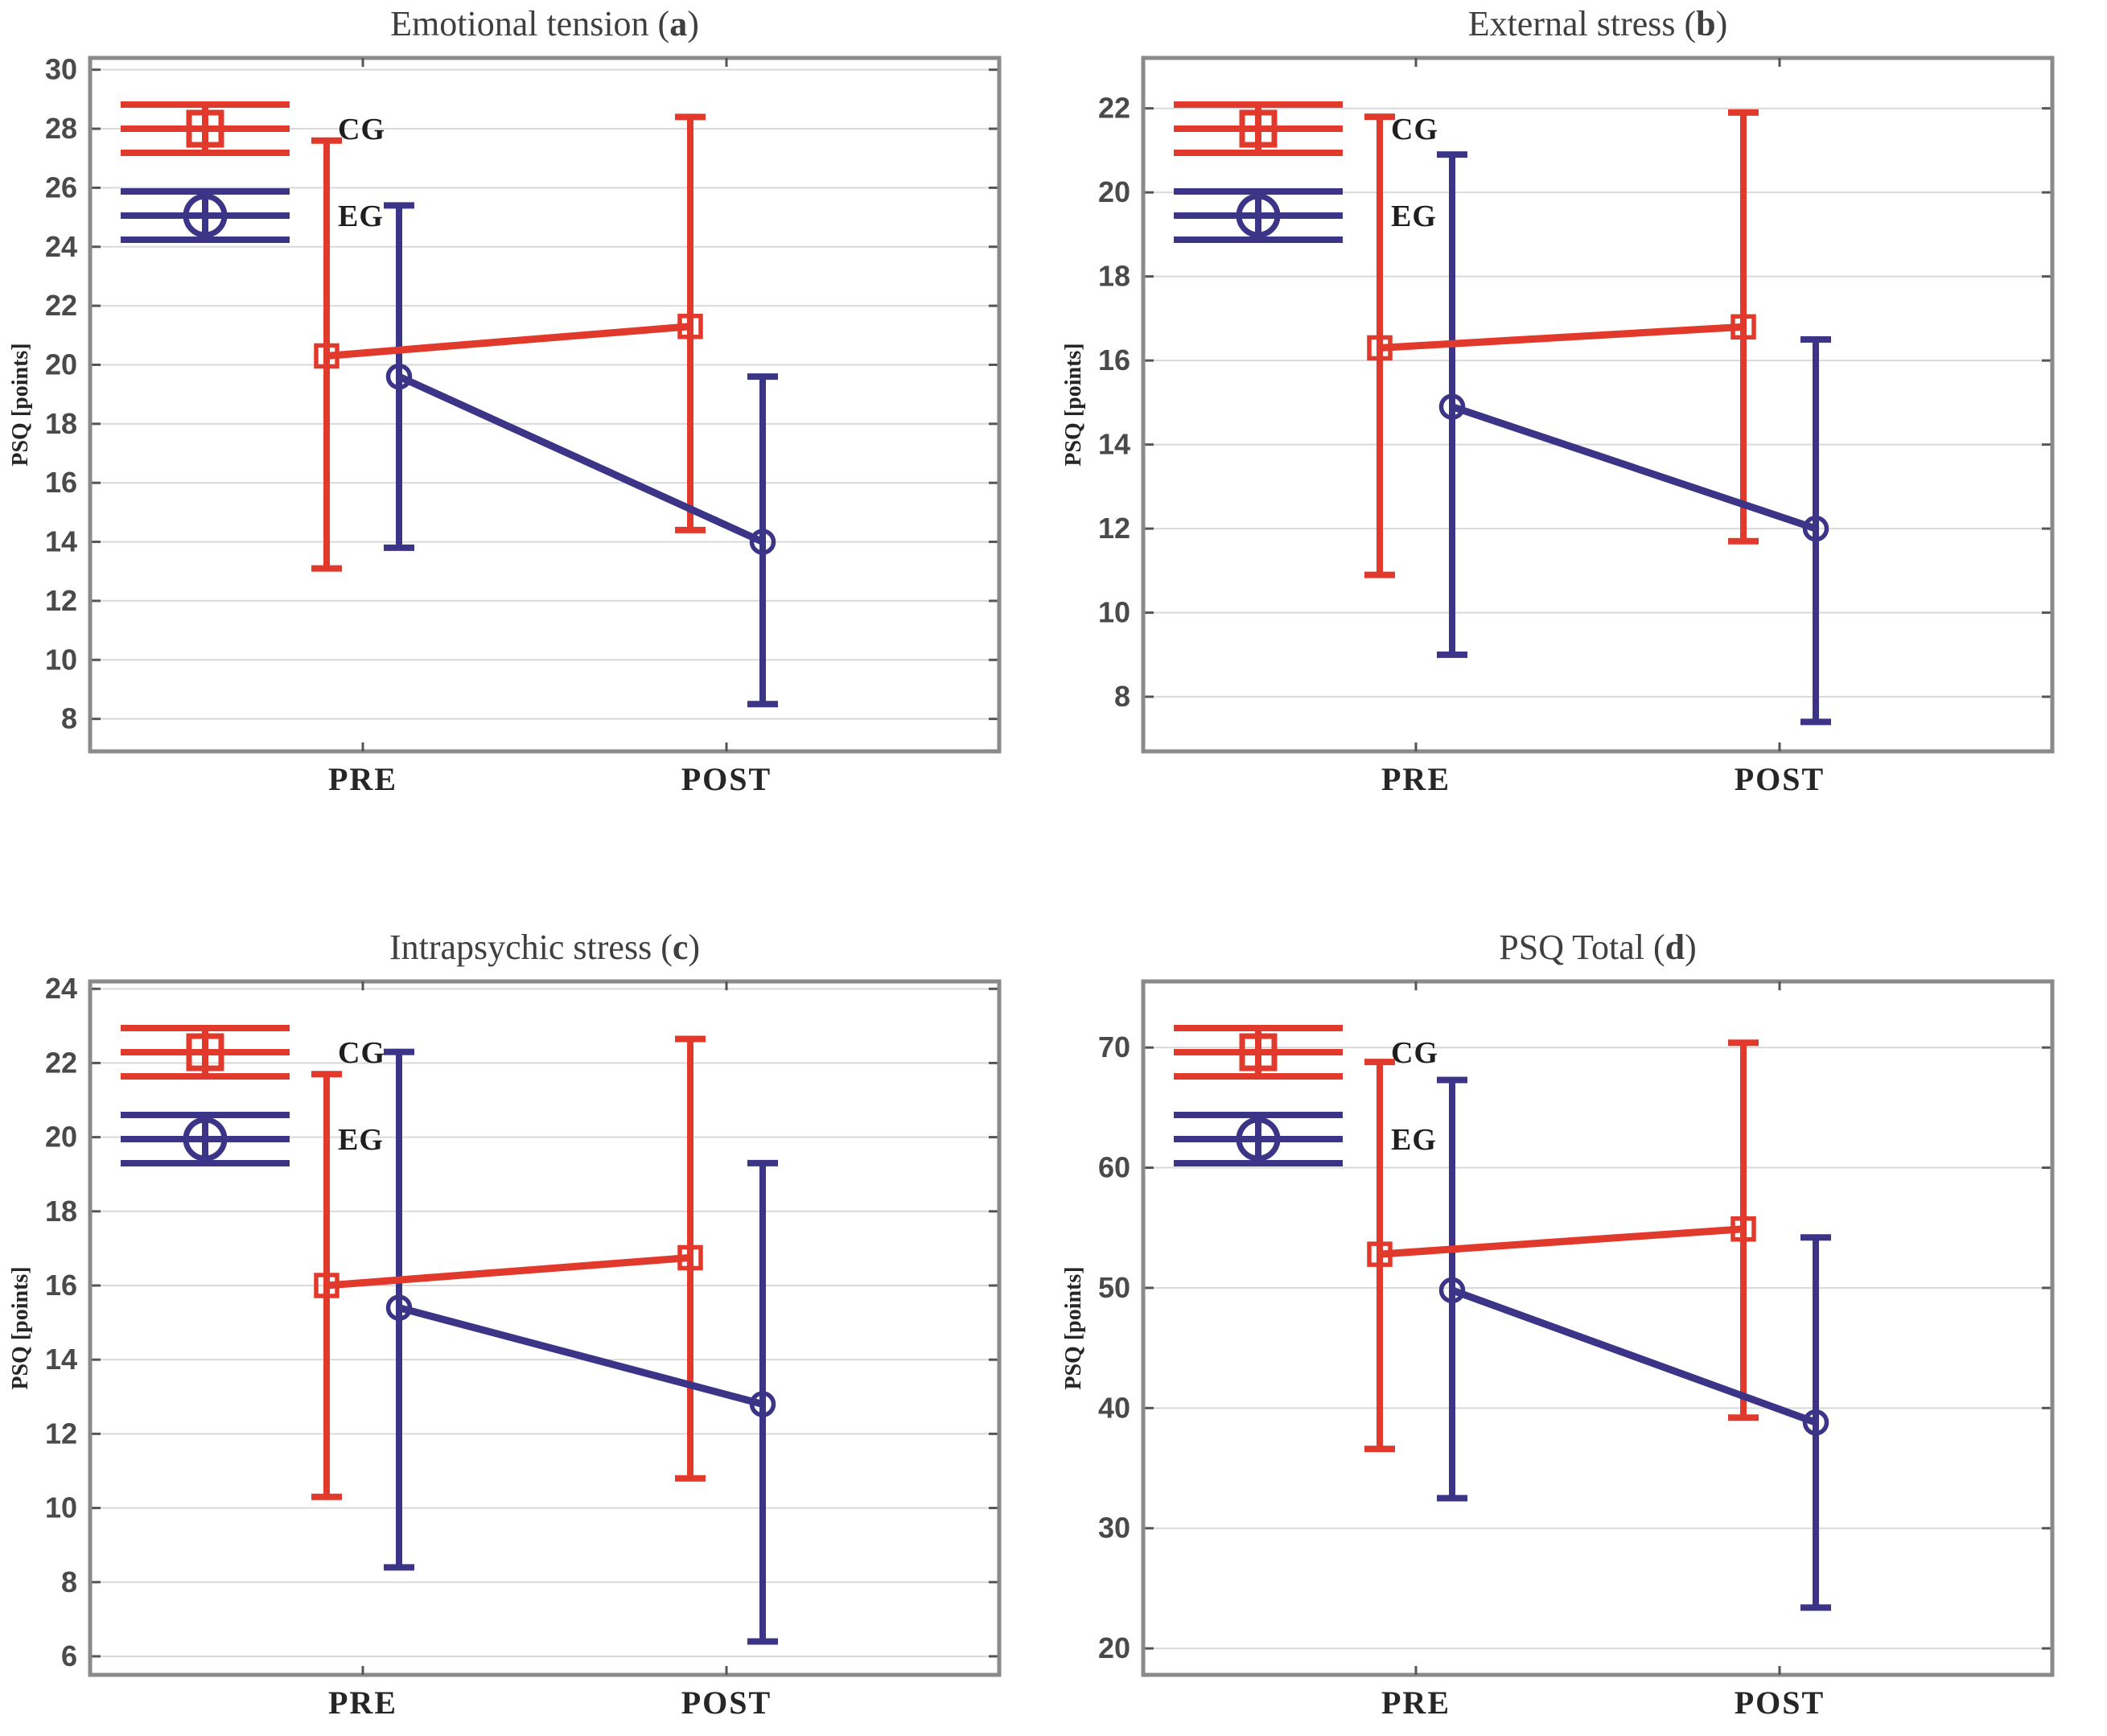  What do you see at coordinates (1114, 1167) in the screenshot?
I see `y-tick-label: 60` at bounding box center [1114, 1167].